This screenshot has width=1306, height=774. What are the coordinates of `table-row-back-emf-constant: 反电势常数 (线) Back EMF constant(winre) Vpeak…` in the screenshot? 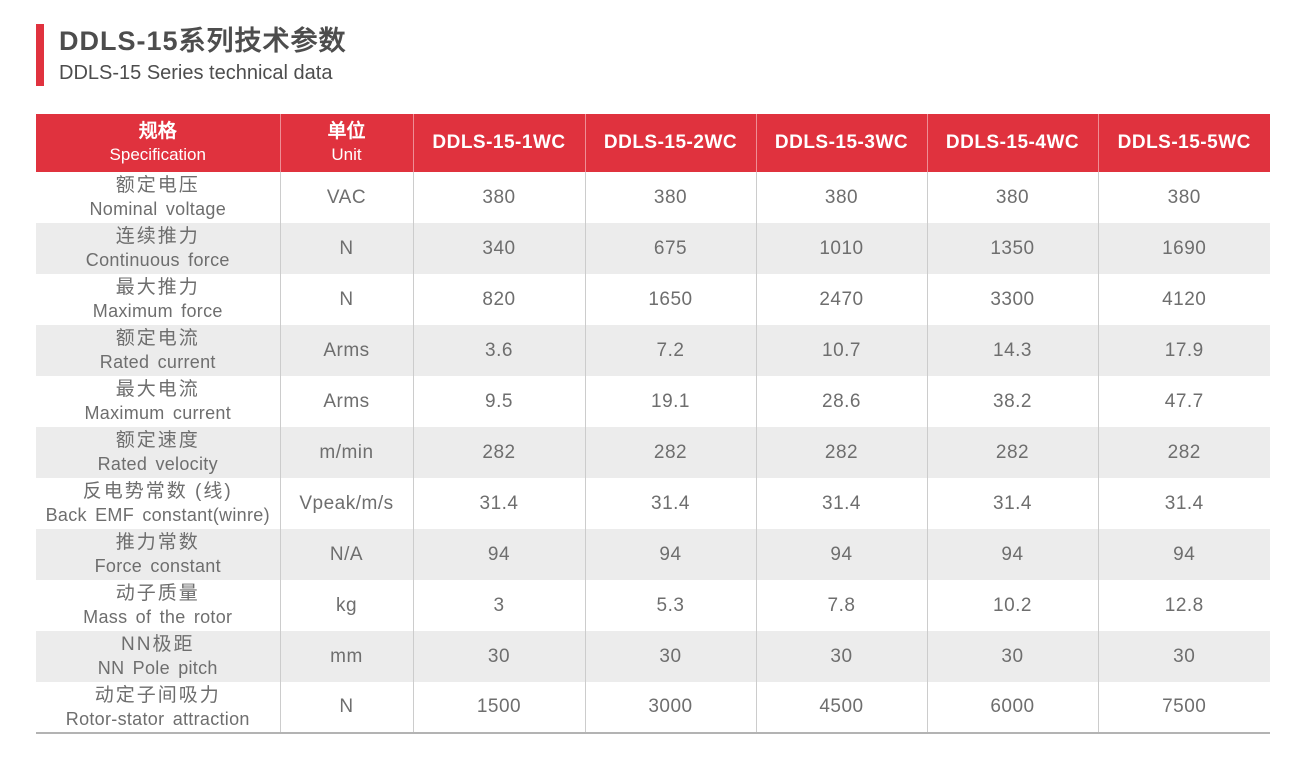 It's located at (653, 503).